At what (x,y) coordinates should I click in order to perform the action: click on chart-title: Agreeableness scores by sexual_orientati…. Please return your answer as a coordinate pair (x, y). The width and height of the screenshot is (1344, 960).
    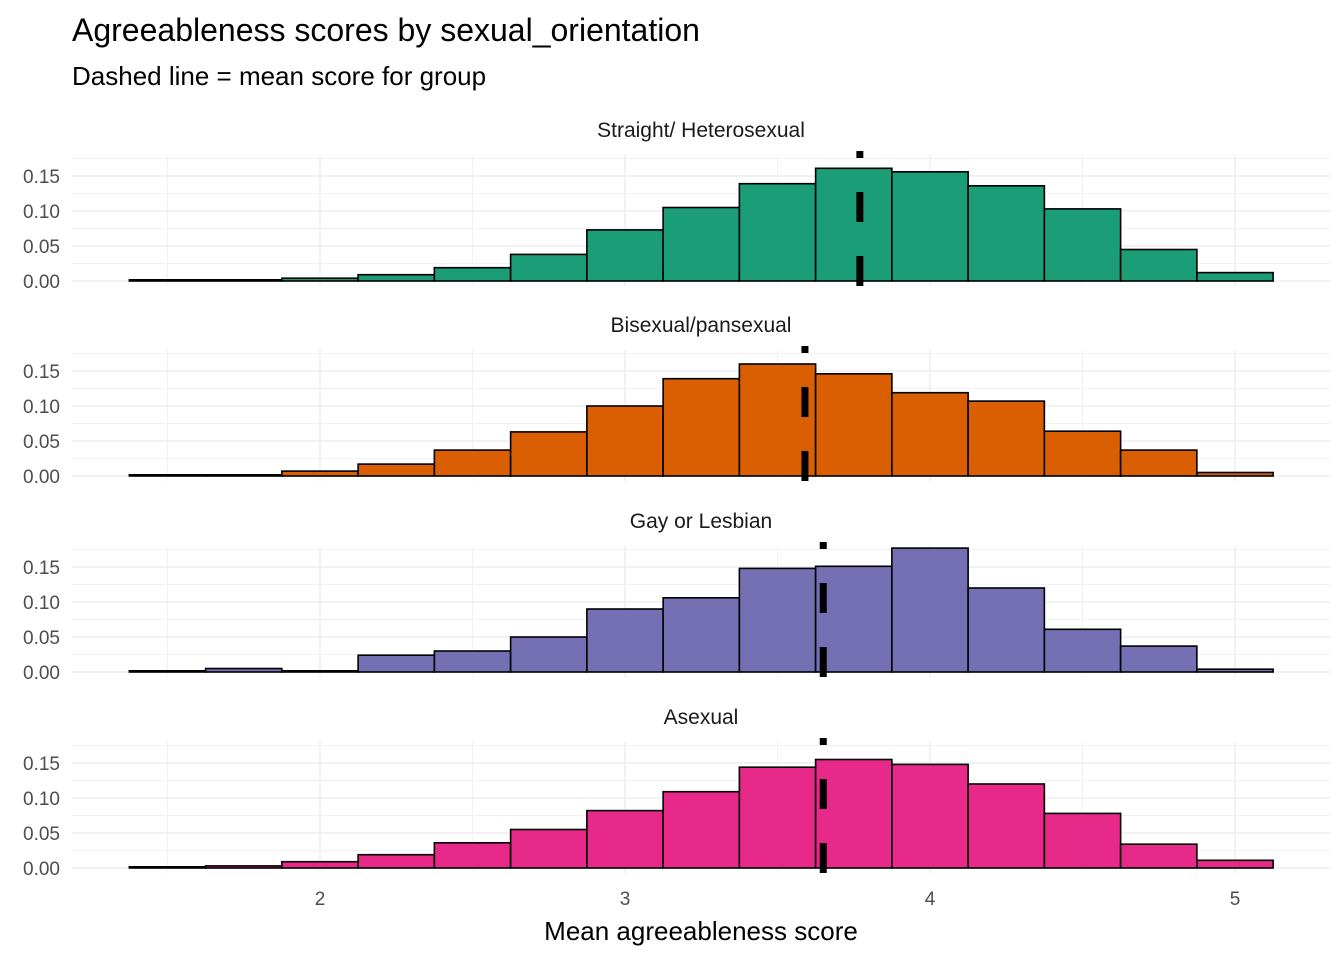
    Looking at the image, I should click on (386, 30).